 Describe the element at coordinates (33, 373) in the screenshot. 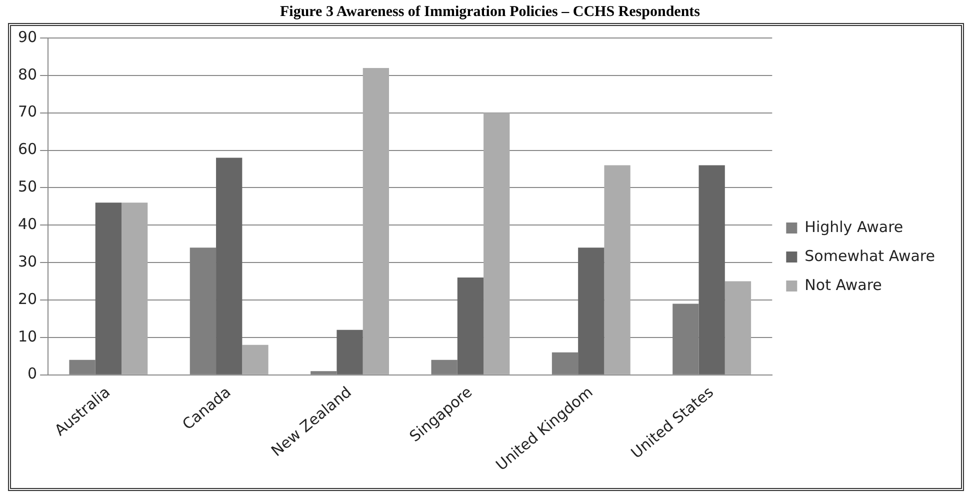

I see `y-tick-label: 0` at that location.